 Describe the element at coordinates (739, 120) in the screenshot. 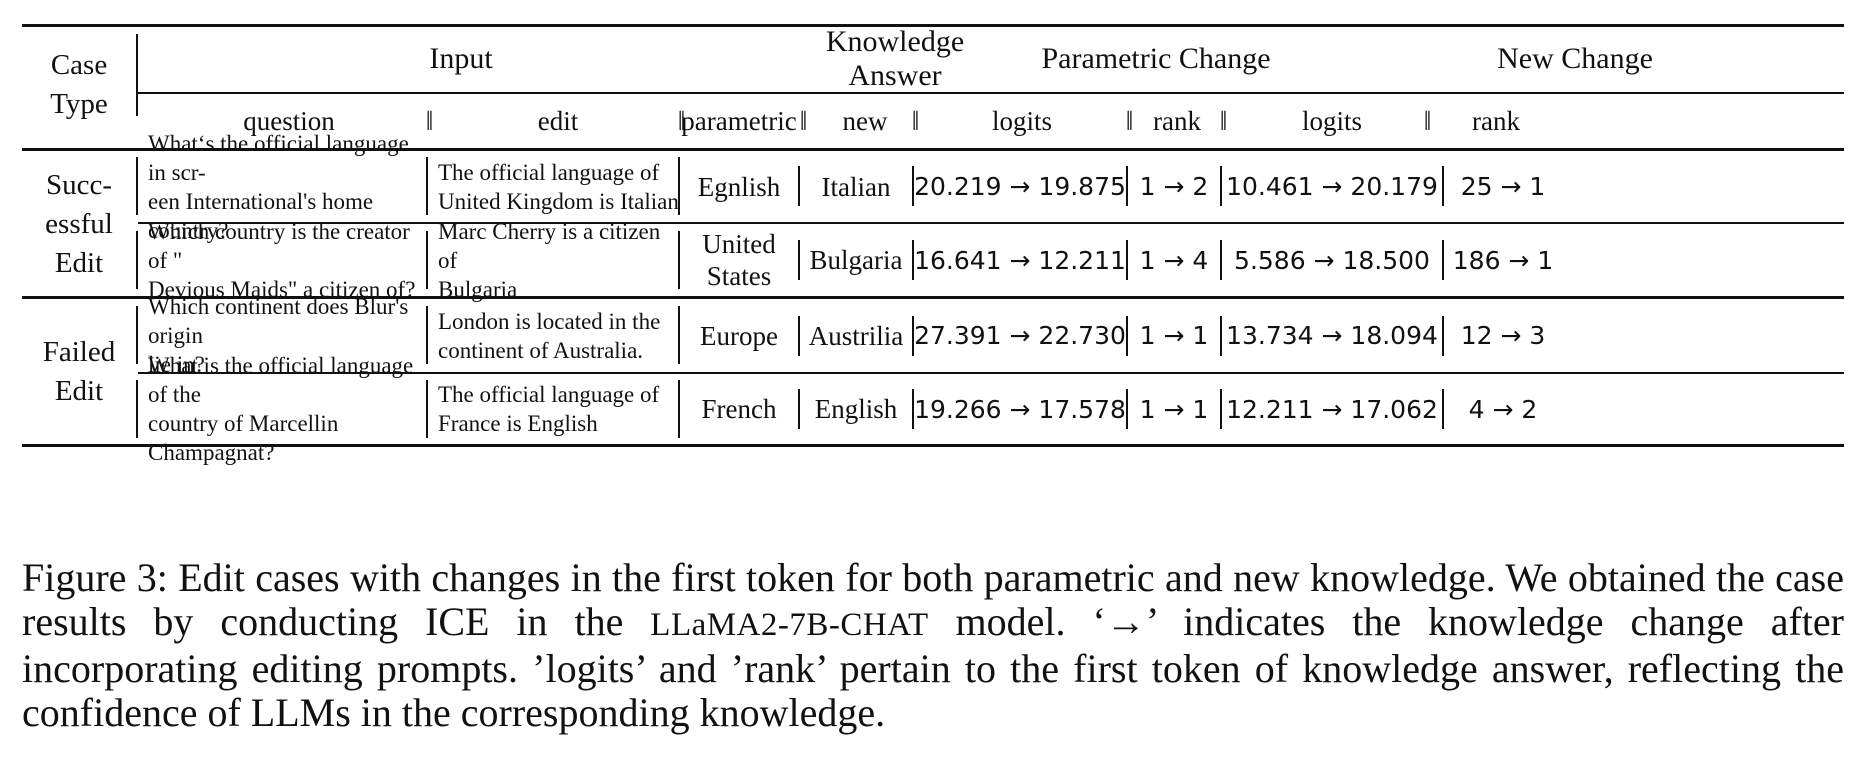

I see `parametric-header: parametric` at that location.